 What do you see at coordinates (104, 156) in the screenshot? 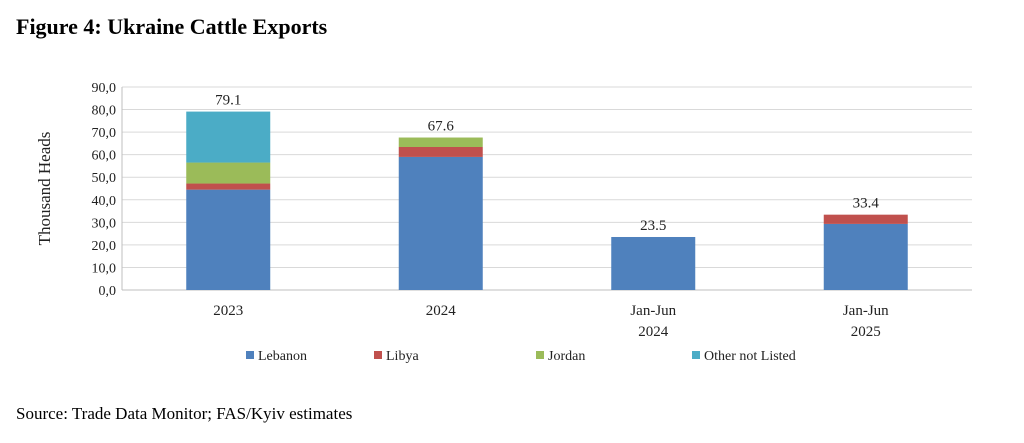
I see `y-tick-label: 60,0` at bounding box center [104, 156].